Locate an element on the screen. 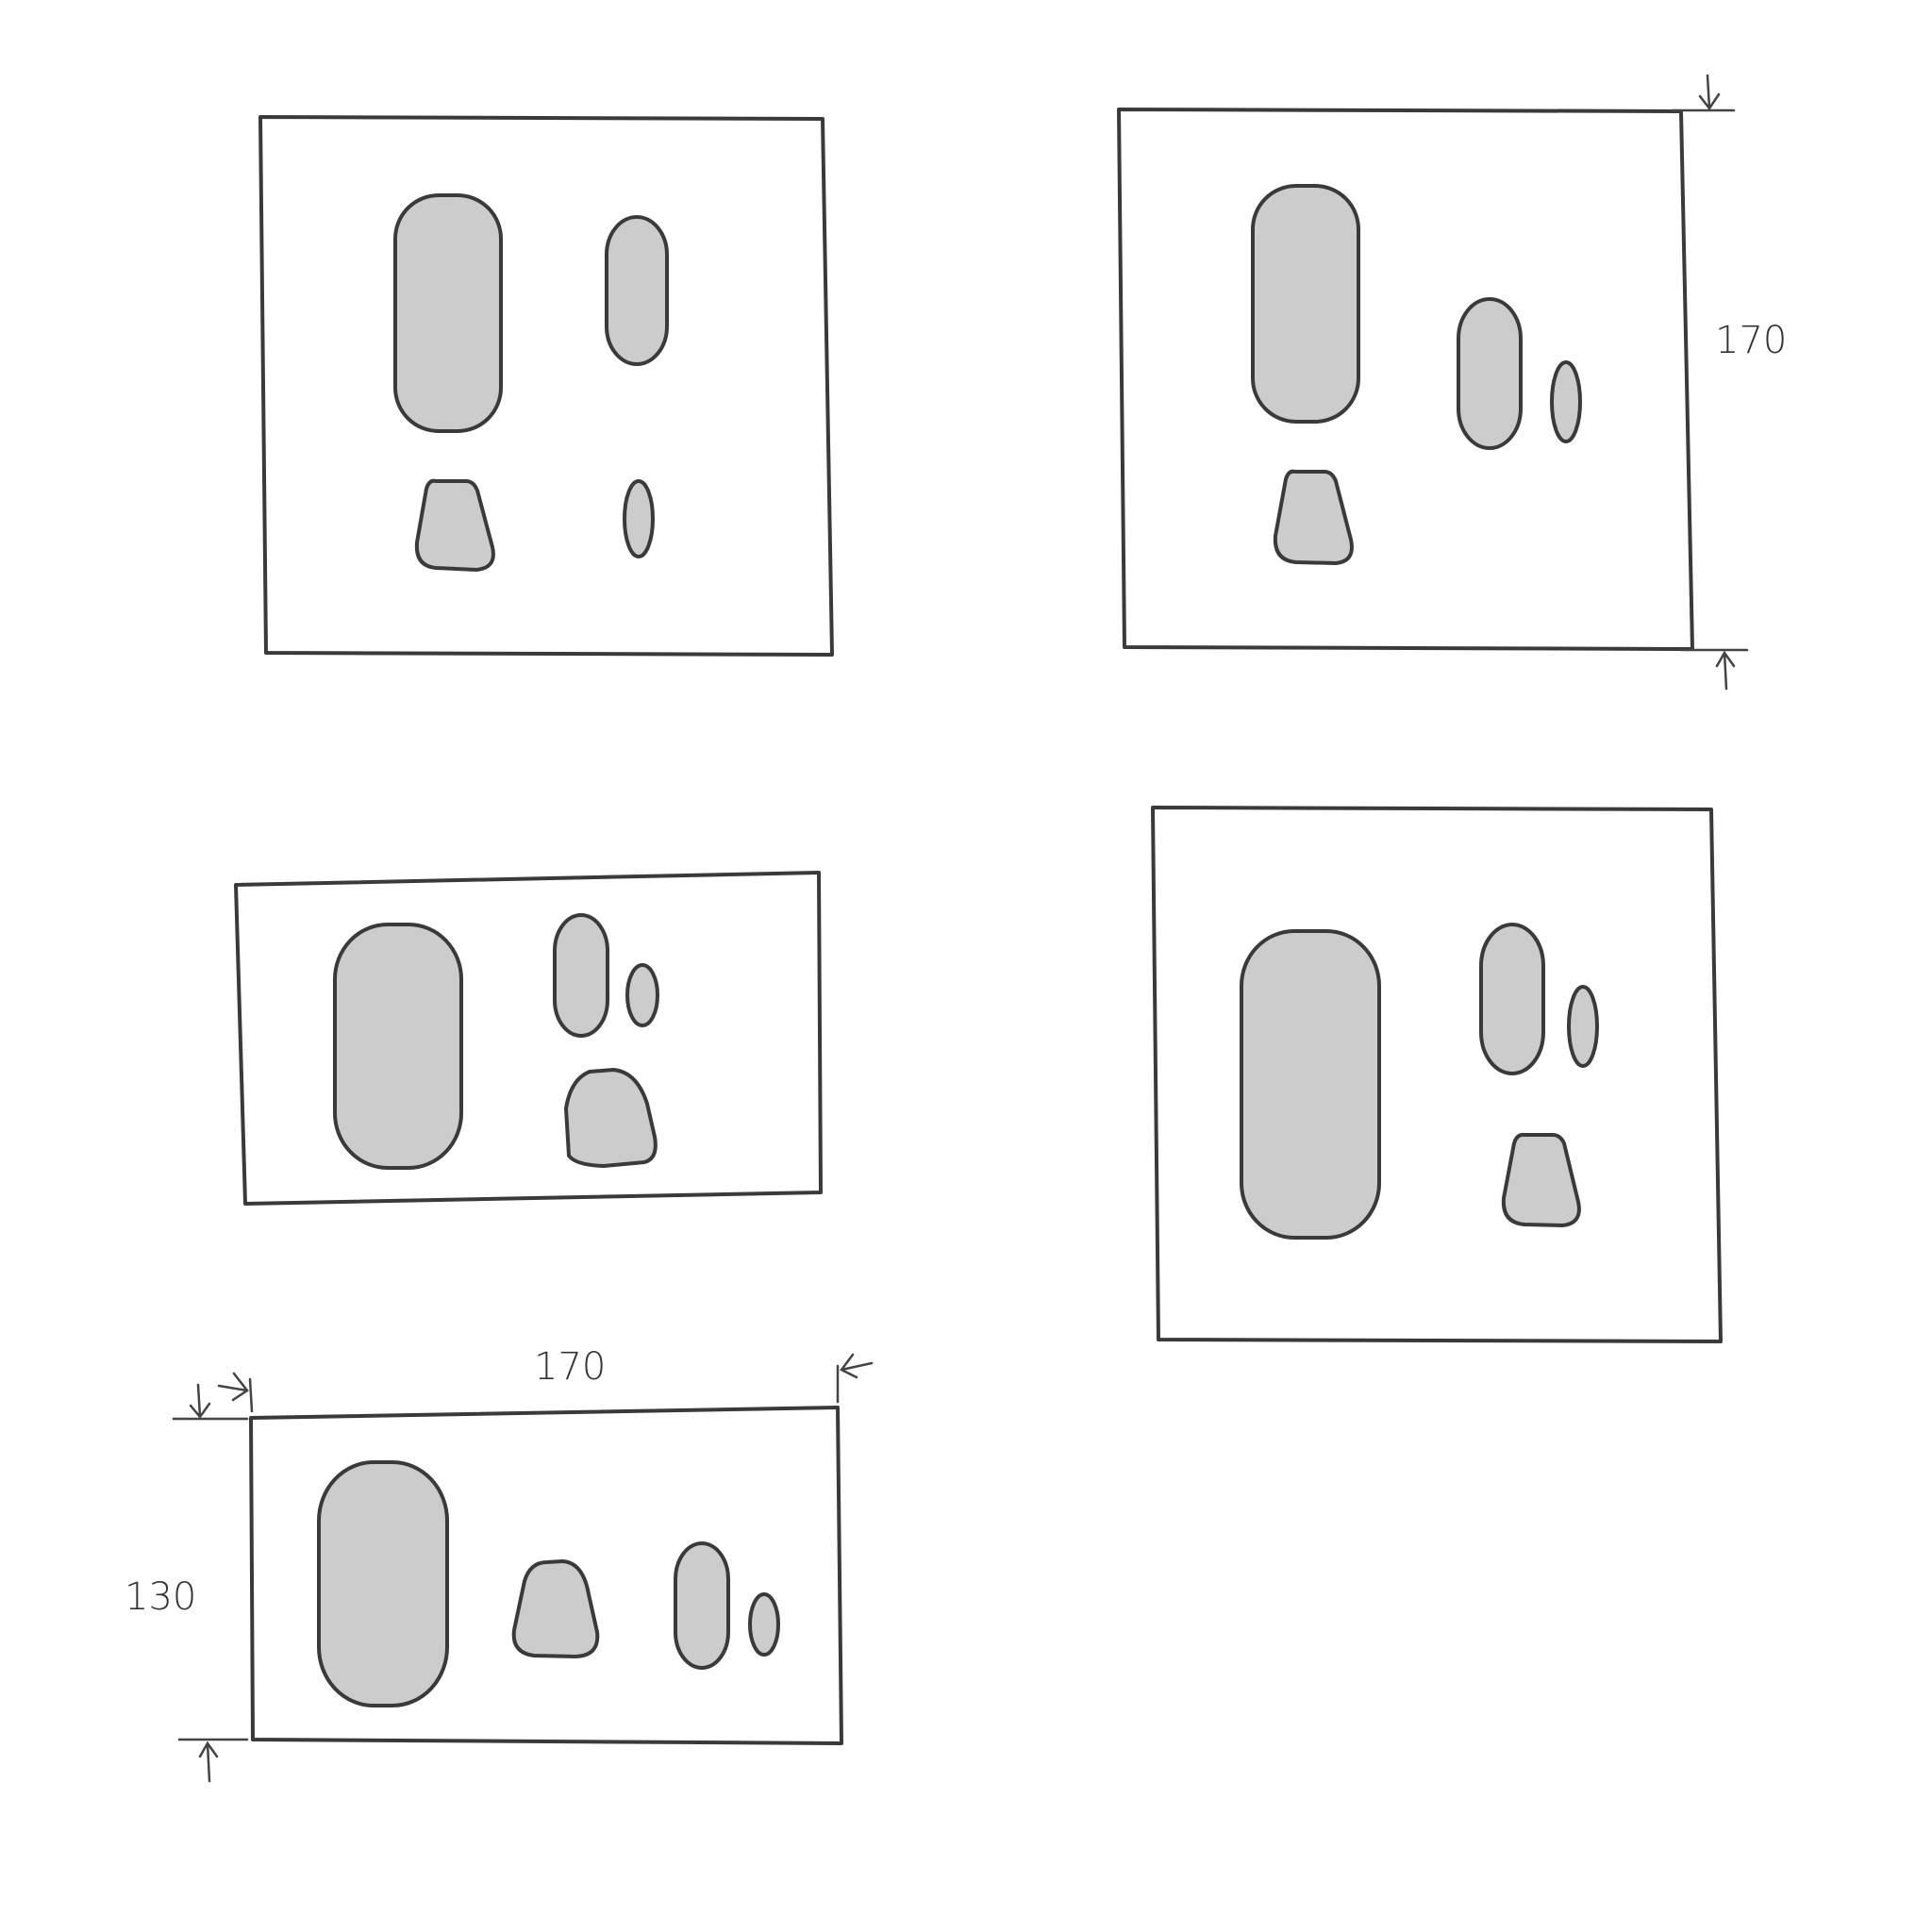 This screenshot has height=1932, width=1932. trapezoid-d is located at coordinates (1541, 1180).